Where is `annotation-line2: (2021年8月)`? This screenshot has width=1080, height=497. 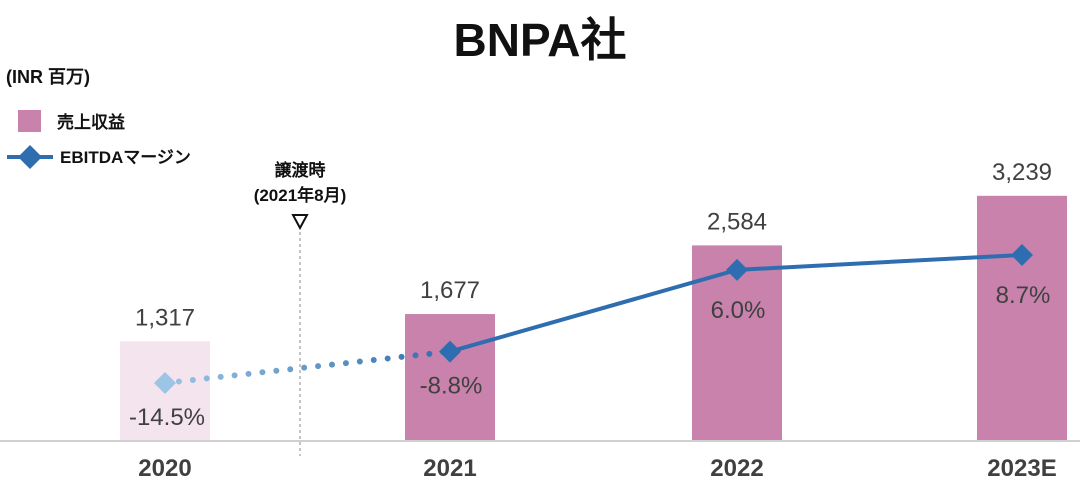 annotation-line2: (2021年8月) is located at coordinates (300, 195).